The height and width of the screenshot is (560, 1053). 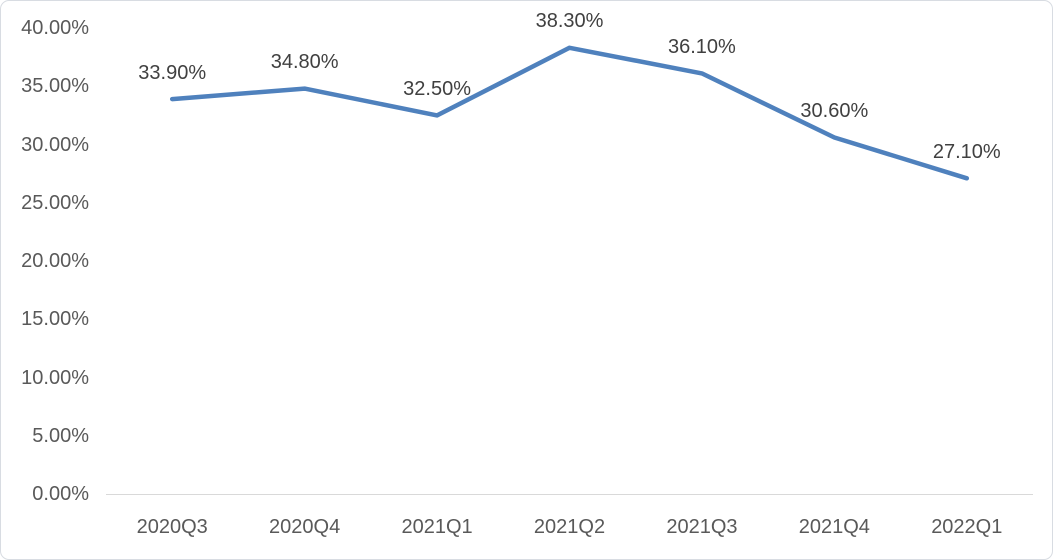 I want to click on data-point-label: 33.90%, so click(x=172, y=72).